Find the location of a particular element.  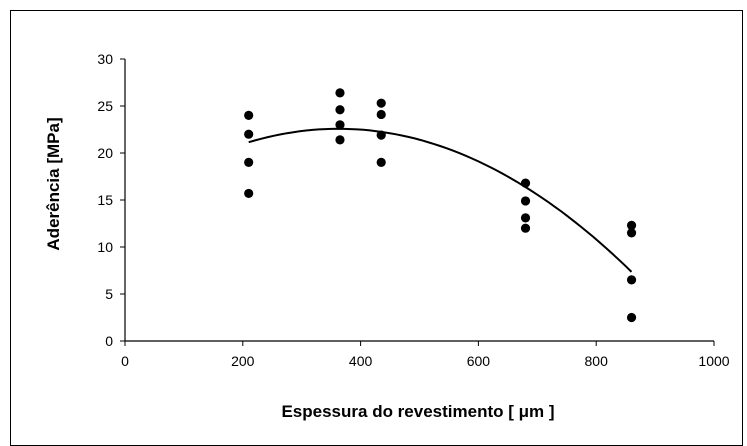

y-tick-label: 20 is located at coordinates (105, 153).